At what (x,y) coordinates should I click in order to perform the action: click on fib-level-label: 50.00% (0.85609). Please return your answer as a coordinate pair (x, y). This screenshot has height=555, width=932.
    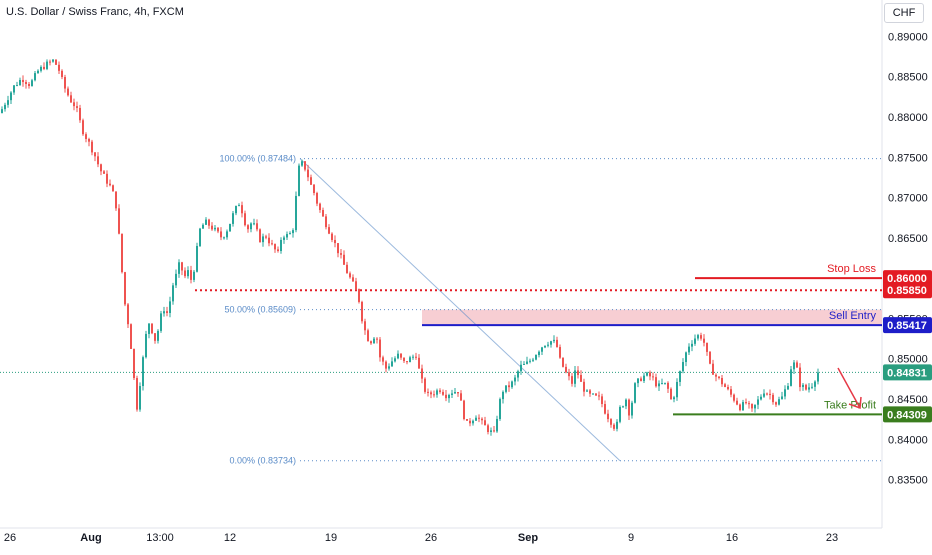
    Looking at the image, I should click on (260, 310).